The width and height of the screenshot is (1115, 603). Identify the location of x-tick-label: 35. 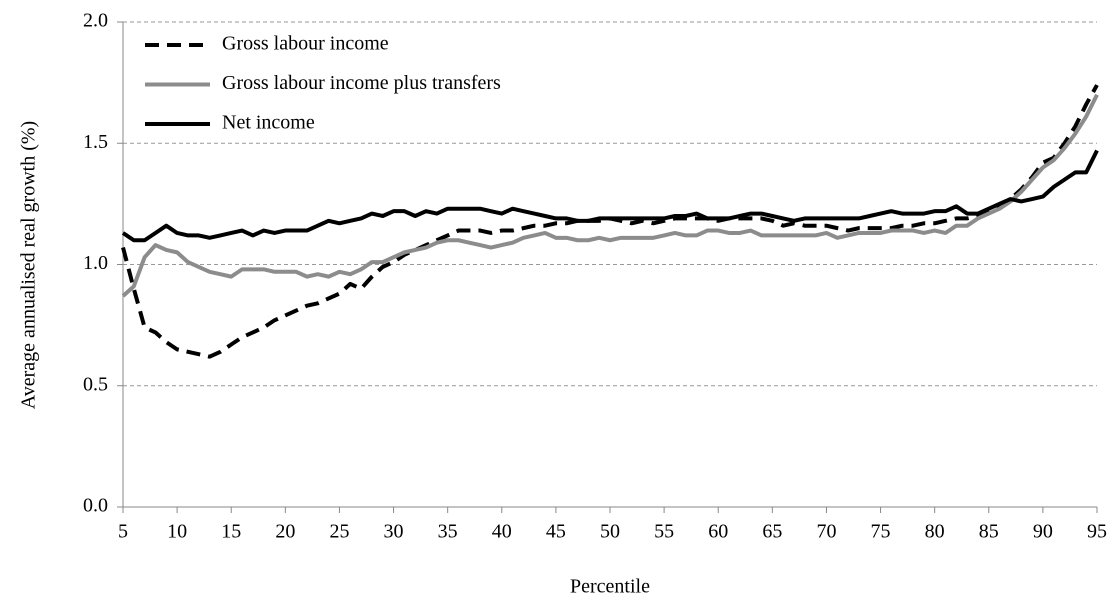
(448, 532).